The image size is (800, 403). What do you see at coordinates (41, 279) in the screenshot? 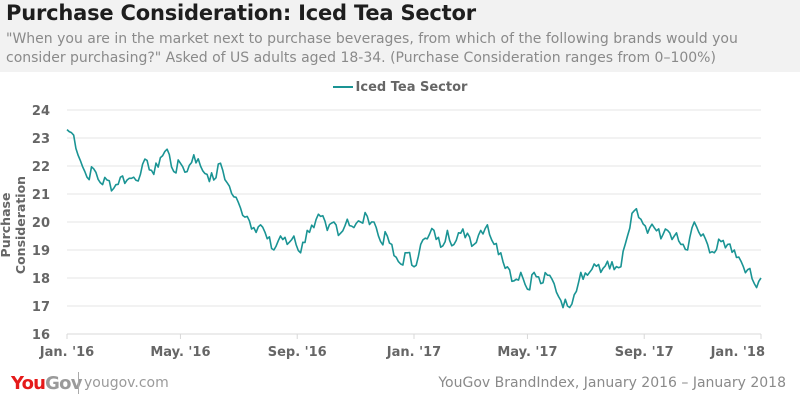
I see `y-tick-label: 18` at bounding box center [41, 279].